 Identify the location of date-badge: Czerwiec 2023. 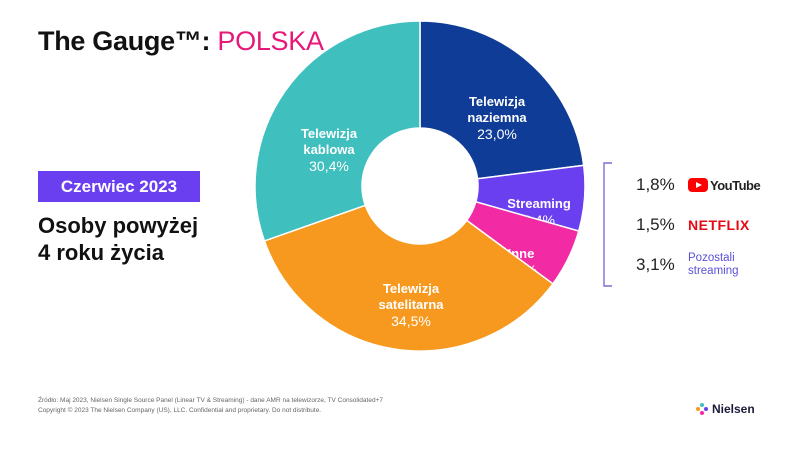
(119, 186).